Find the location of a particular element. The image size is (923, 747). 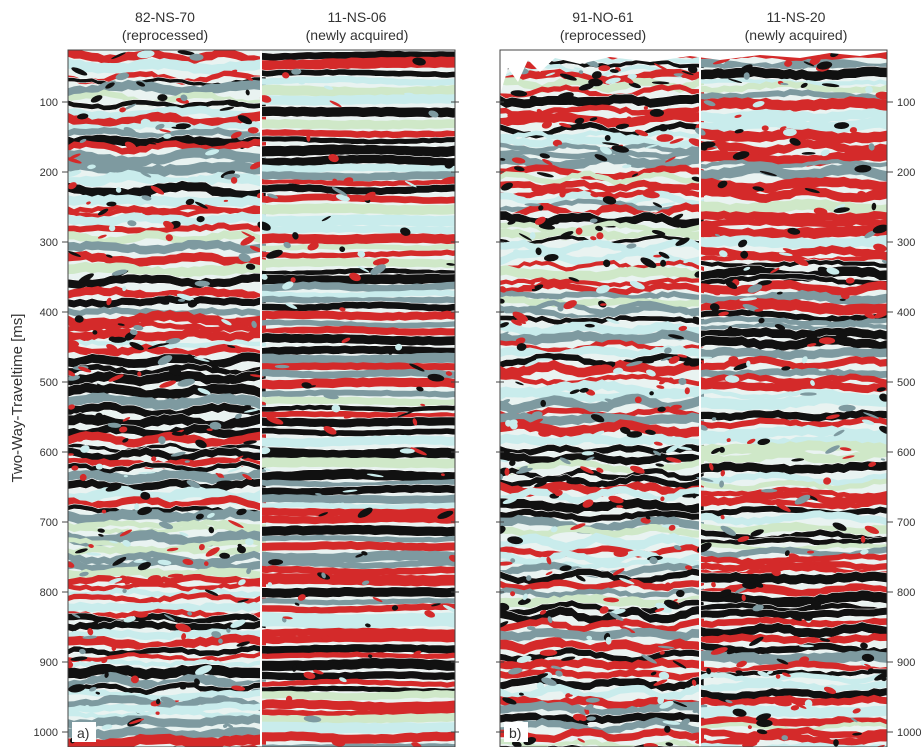

section-subtitle-11-ns-06: (newly acquired) is located at coordinates (357, 35).